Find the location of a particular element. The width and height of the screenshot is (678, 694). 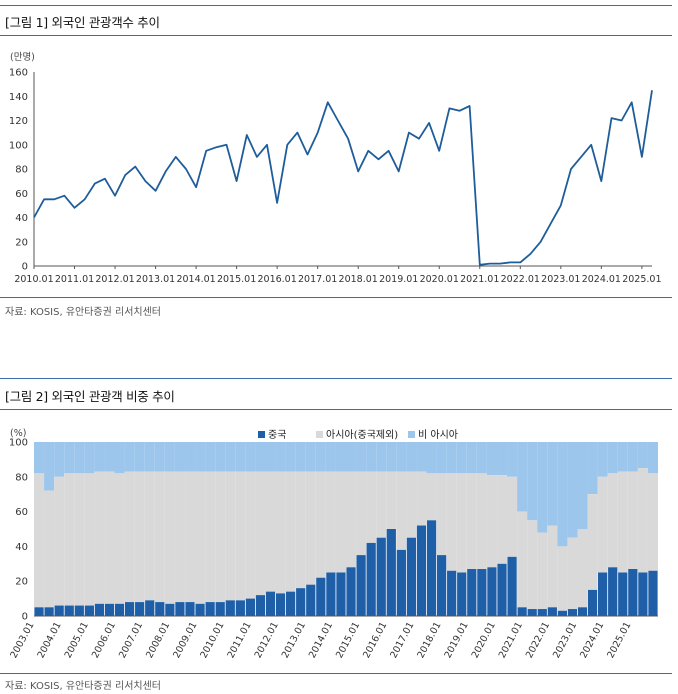

y-tick-label: 0 is located at coordinates (25, 267).